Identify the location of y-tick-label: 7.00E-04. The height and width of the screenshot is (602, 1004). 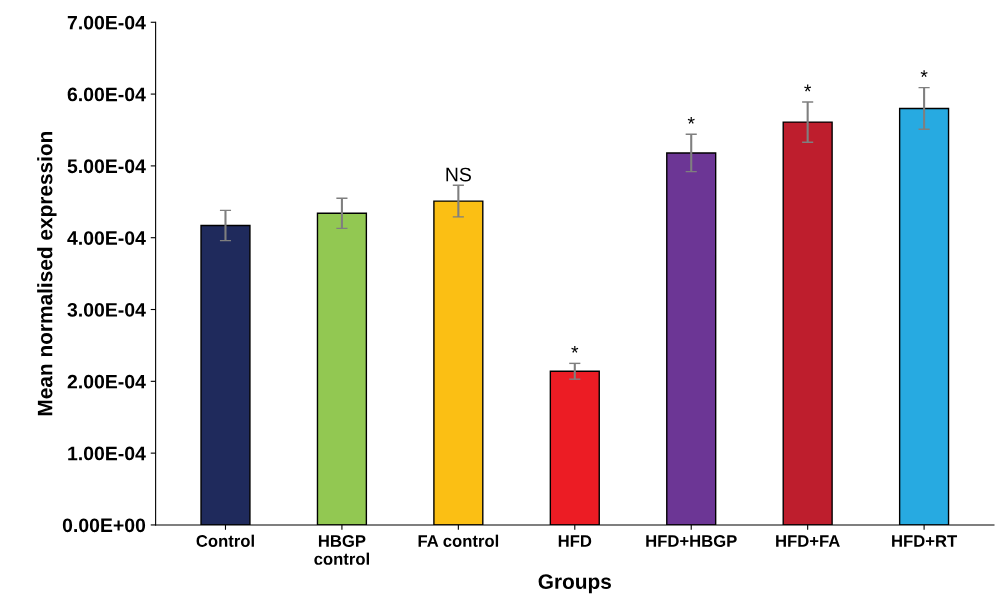
(106, 22).